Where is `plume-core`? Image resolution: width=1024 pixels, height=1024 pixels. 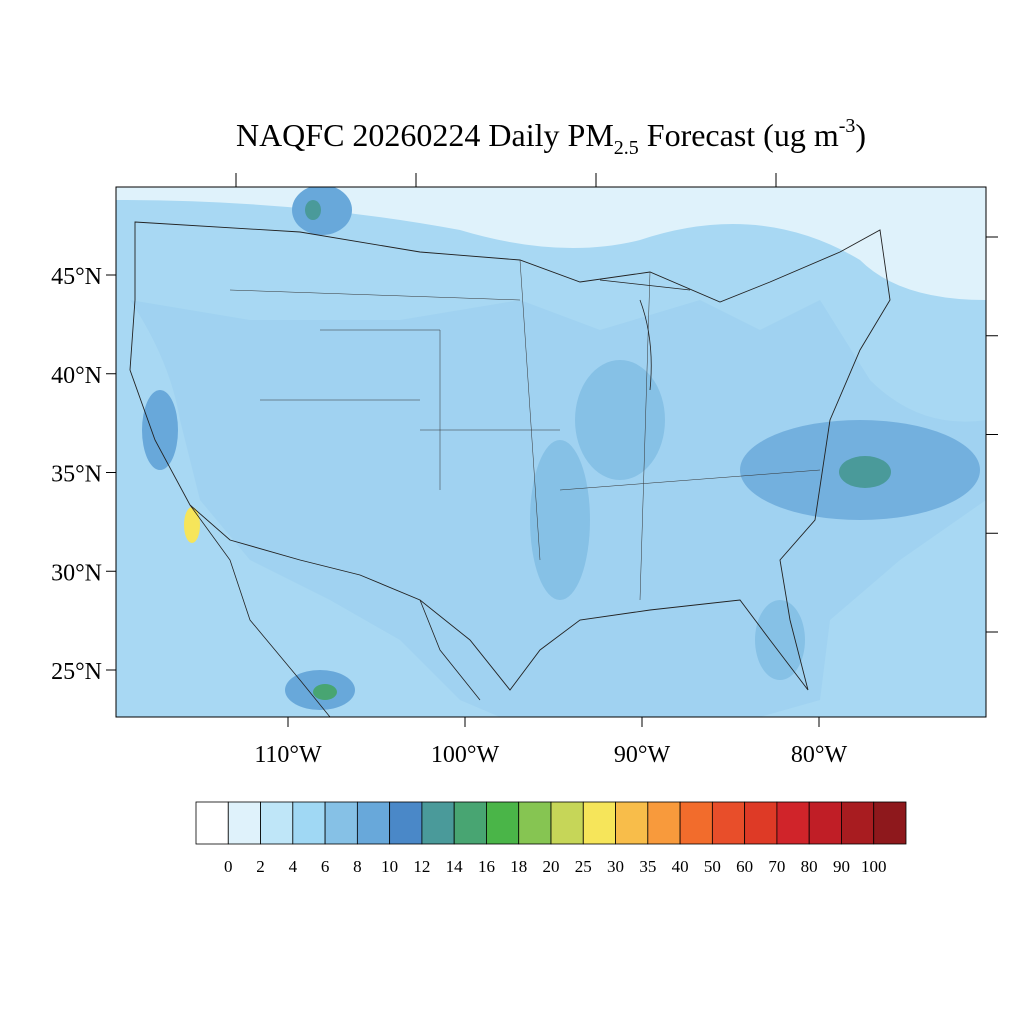 plume-core is located at coordinates (865, 472).